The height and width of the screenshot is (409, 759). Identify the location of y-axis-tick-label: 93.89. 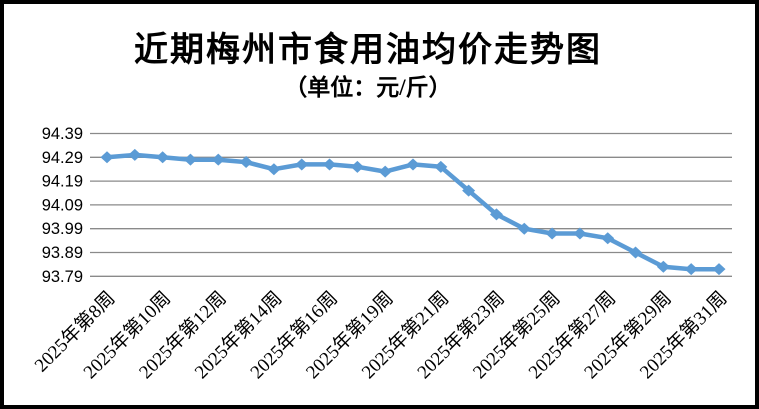
(62, 253).